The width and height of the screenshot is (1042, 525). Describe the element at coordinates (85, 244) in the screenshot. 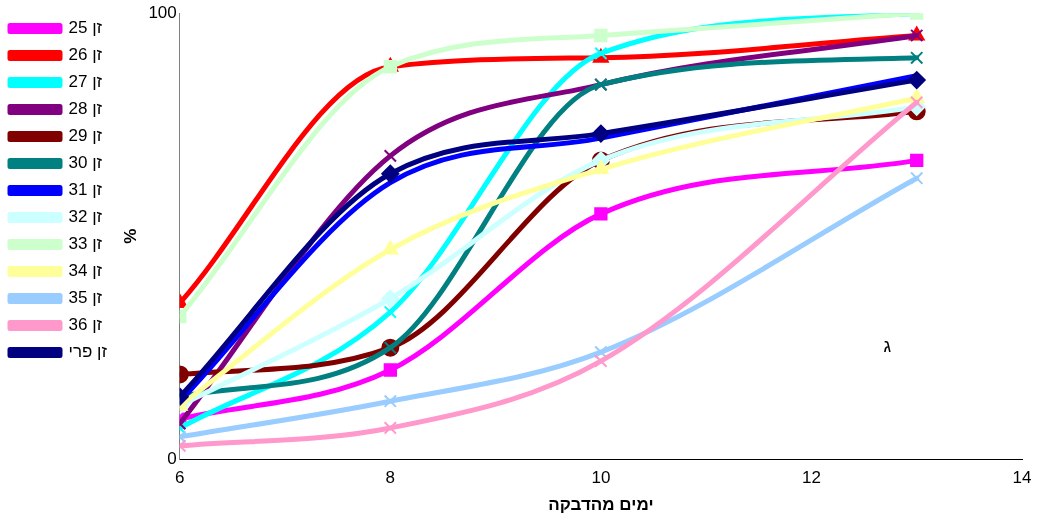

I see `legend-label: זן 33` at that location.